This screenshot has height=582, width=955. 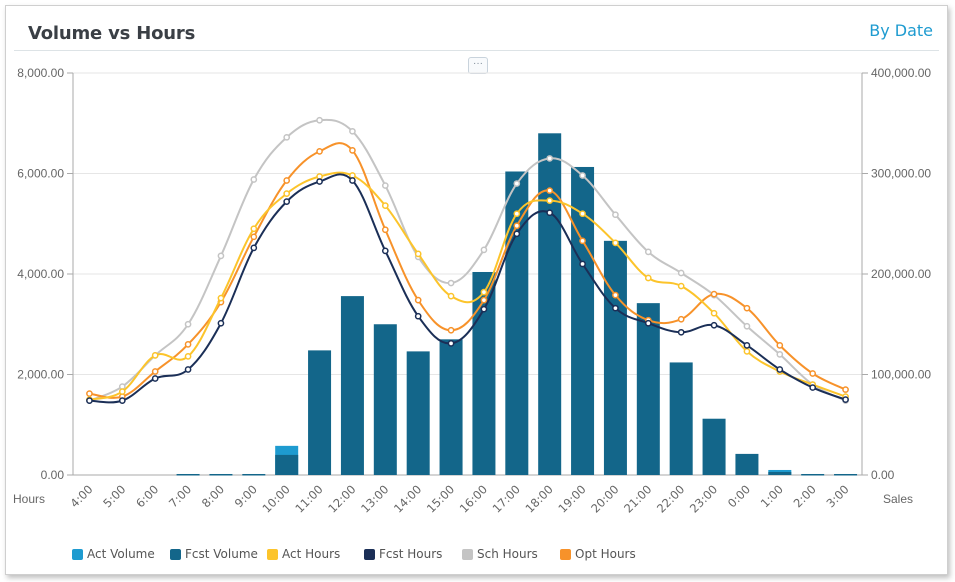 I want to click on legend-item-act-volume: Act Volume, so click(x=121, y=554).